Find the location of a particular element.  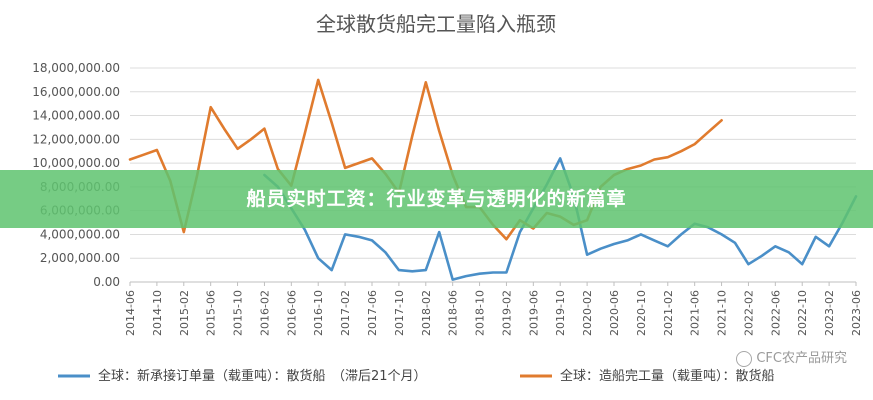

x-tick-label: 2023-02 is located at coordinates (829, 313).